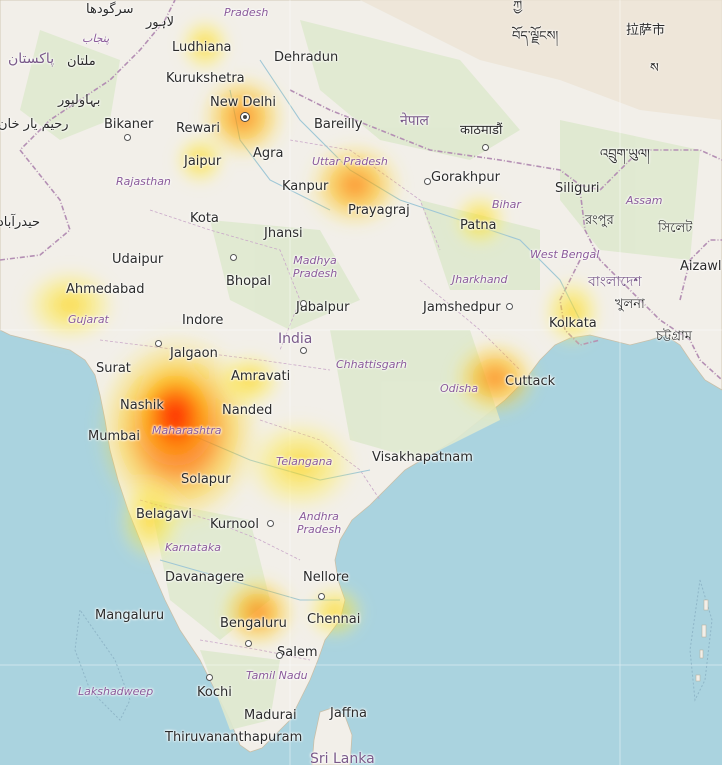 This screenshot has width=722, height=765. What do you see at coordinates (355, 185) in the screenshot?
I see `heat-spot-prayagraj` at bounding box center [355, 185].